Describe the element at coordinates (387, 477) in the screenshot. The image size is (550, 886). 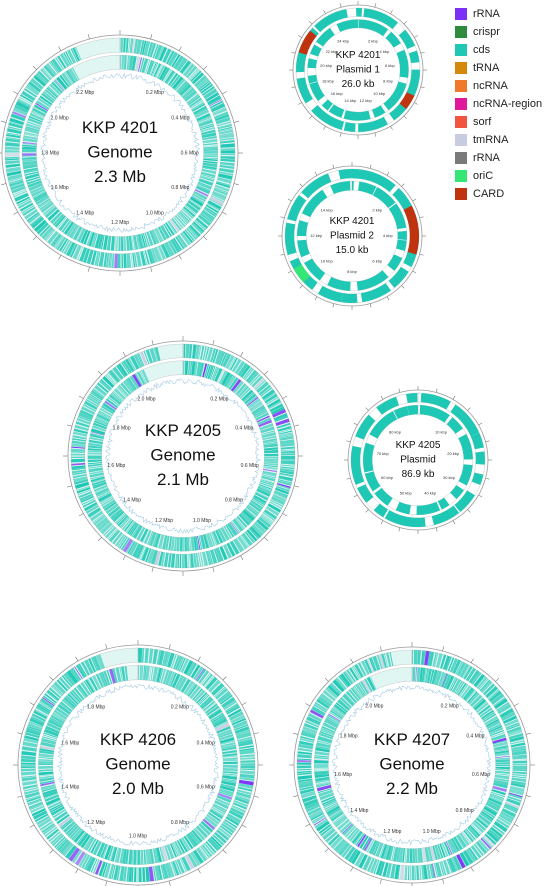
I see `scale-label: 60 kbp` at that location.